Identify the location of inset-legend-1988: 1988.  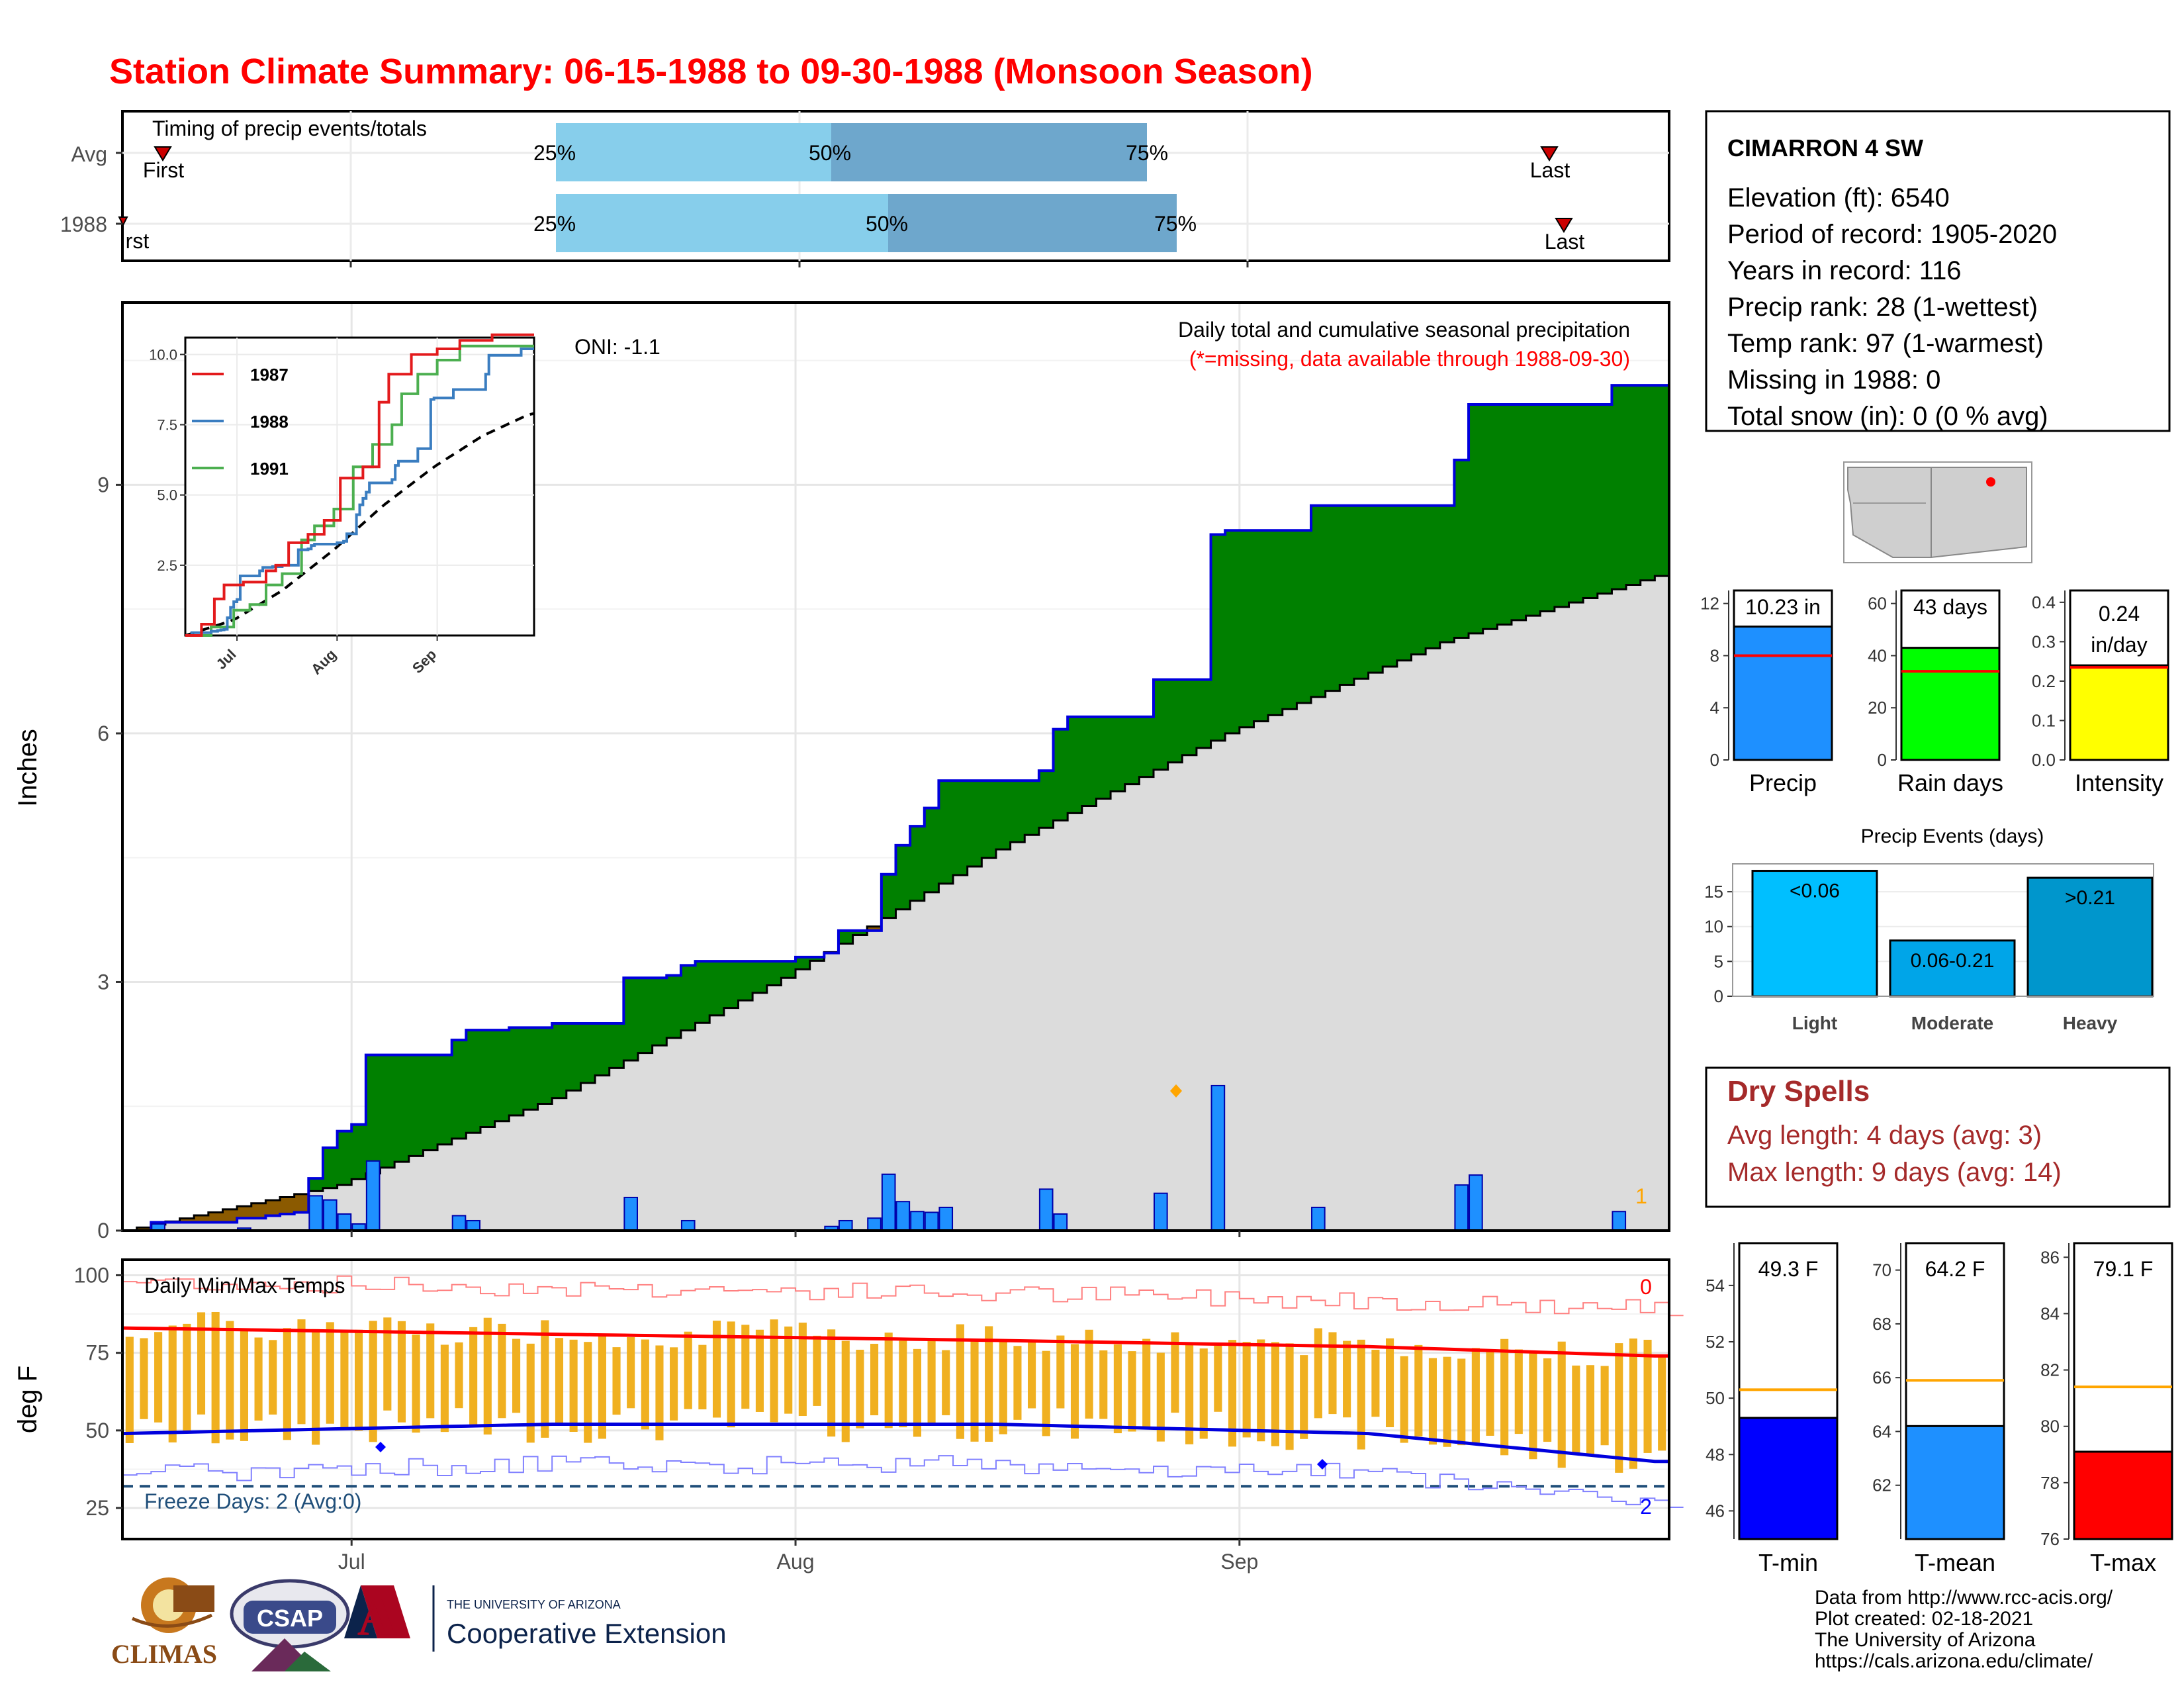
(269, 422).